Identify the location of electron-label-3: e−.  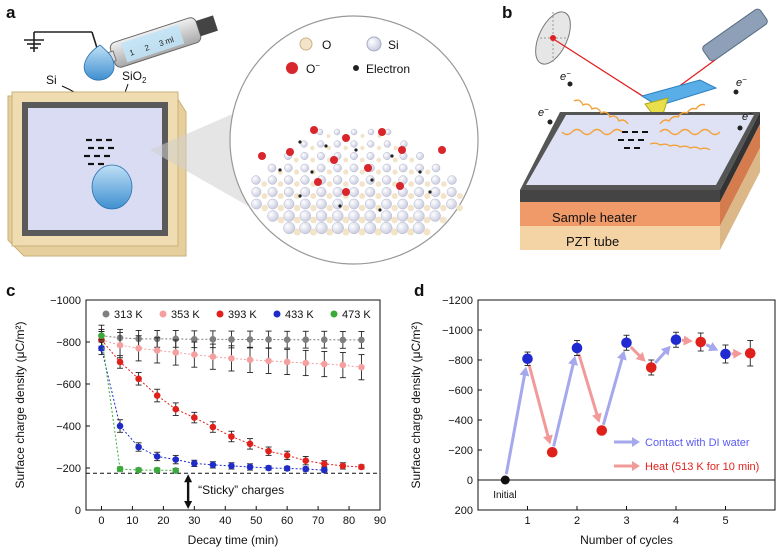
(741, 82).